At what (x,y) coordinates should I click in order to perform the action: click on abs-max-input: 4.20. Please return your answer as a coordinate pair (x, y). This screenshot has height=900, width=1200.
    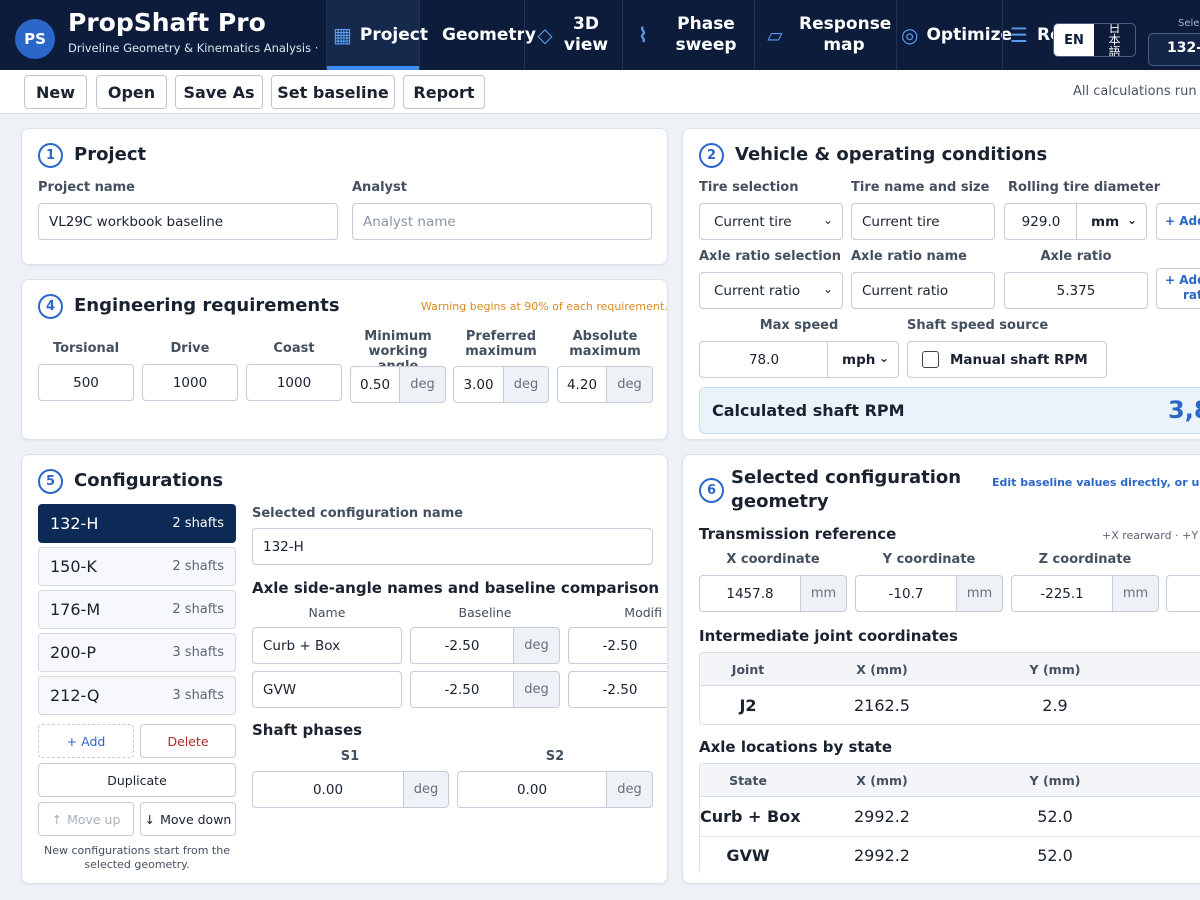
    Looking at the image, I should click on (582, 384).